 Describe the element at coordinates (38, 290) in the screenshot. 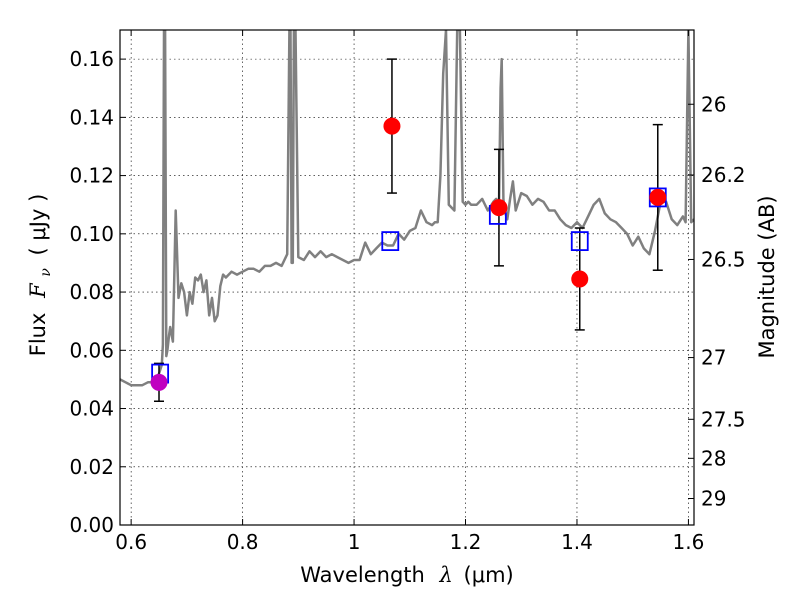

I see `y-axis-f-symbol: F` at that location.